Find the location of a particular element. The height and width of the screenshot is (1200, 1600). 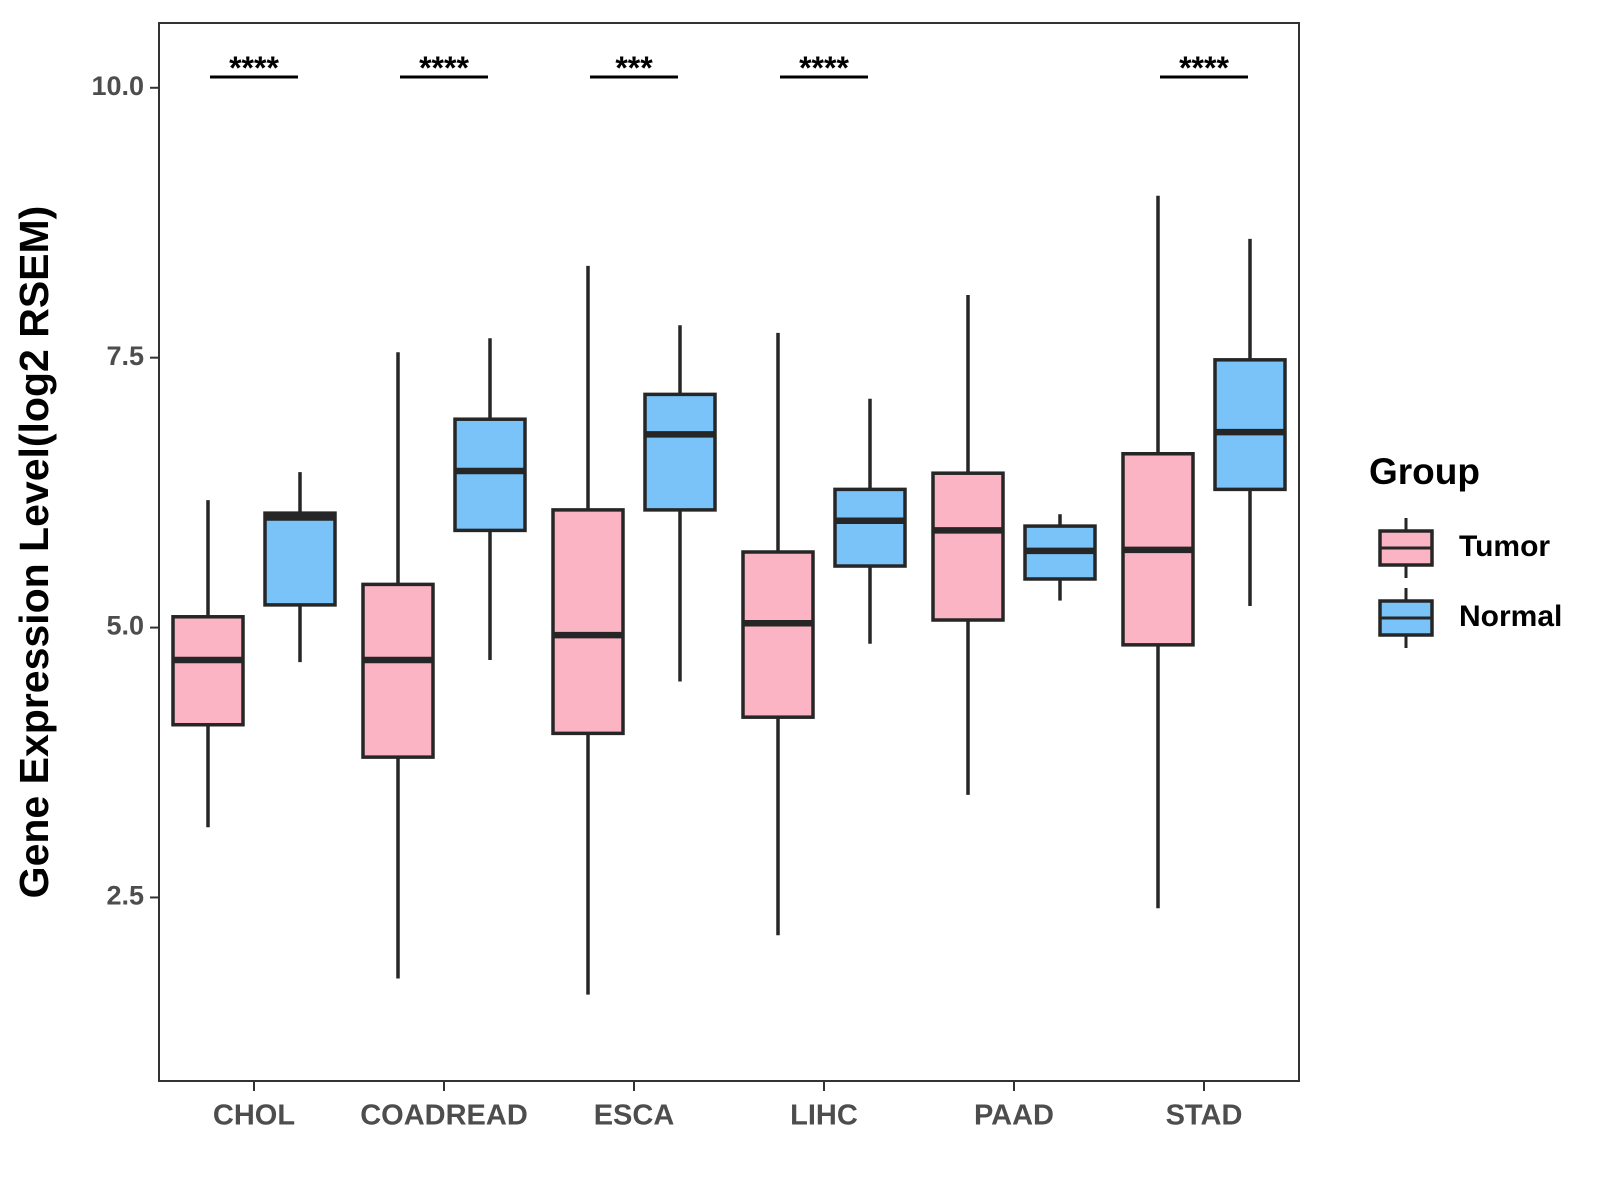

legend-title: Group is located at coordinates (1424, 471).